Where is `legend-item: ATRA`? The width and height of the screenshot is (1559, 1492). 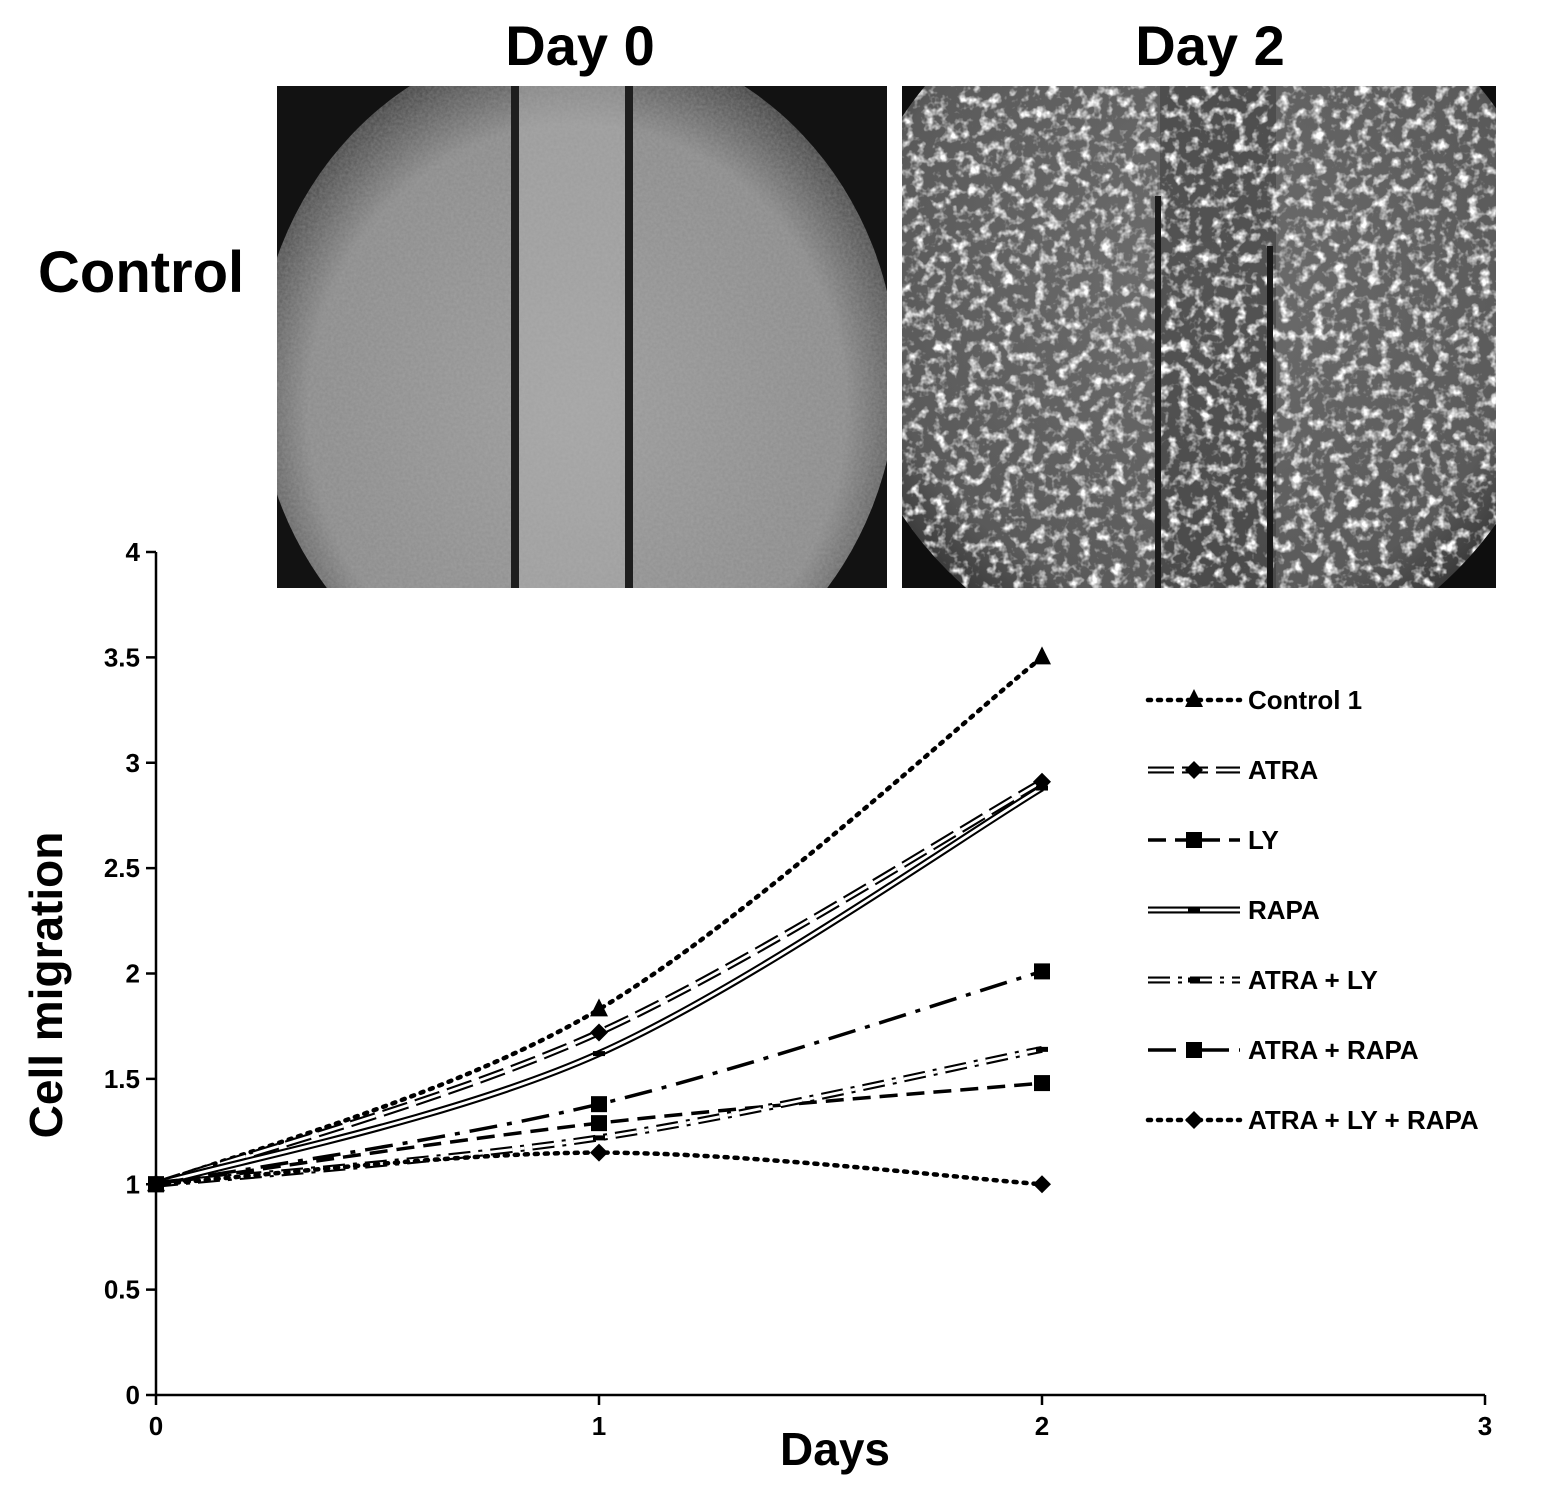
legend-item: ATRA is located at coordinates (1233, 770).